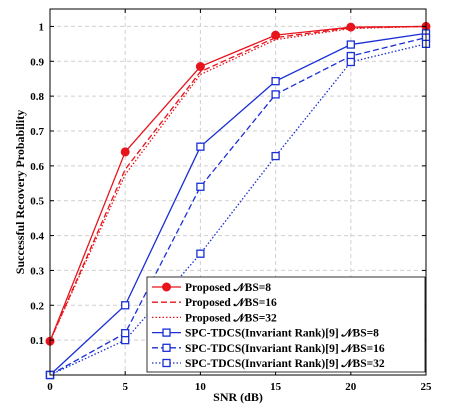 The width and height of the screenshot is (458, 409). What do you see at coordinates (37, 202) in the screenshot?
I see `y-tick-label: 0.5` at bounding box center [37, 202].